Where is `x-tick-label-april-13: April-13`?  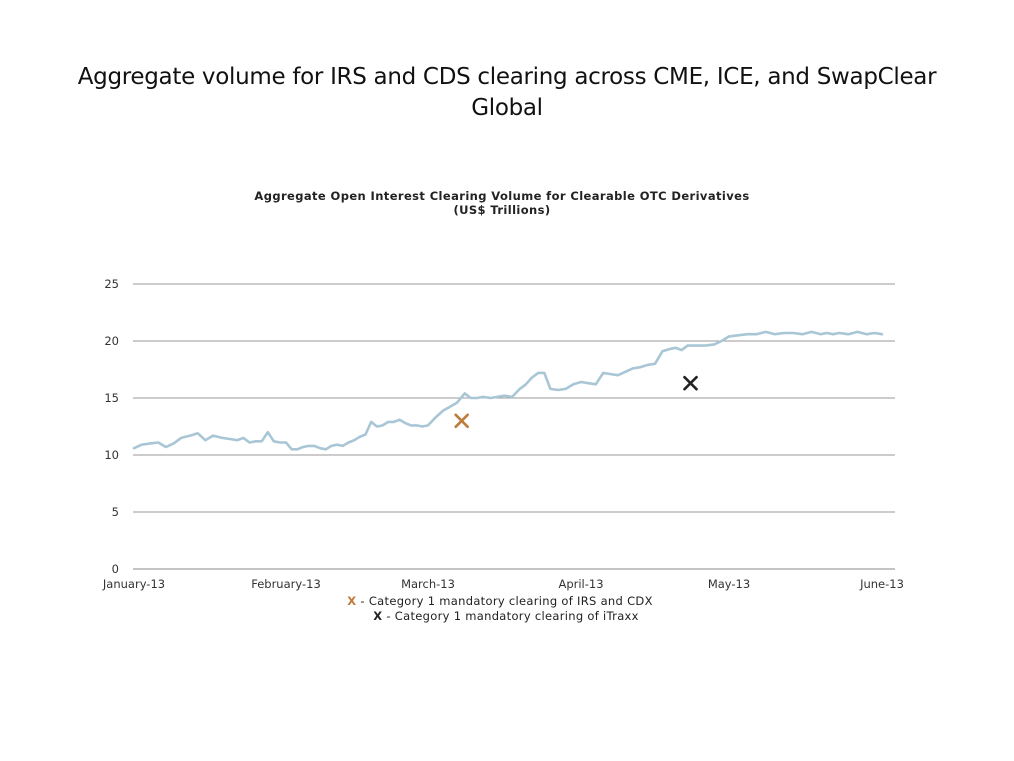 x-tick-label-april-13: April-13 is located at coordinates (580, 584).